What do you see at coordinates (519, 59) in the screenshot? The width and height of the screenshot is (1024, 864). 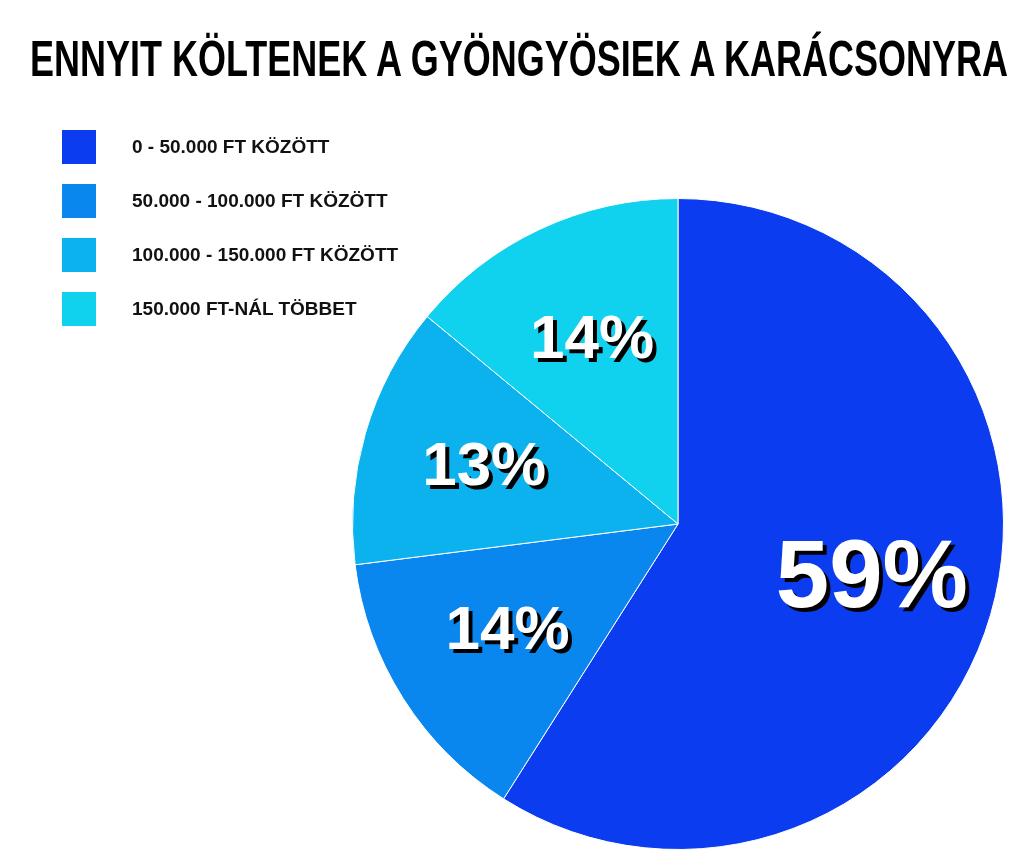 I see `chart-title: ENNYIT KÖLTENEK A GYÖNGYÖSIEK A KARÁCSONYRA` at bounding box center [519, 59].